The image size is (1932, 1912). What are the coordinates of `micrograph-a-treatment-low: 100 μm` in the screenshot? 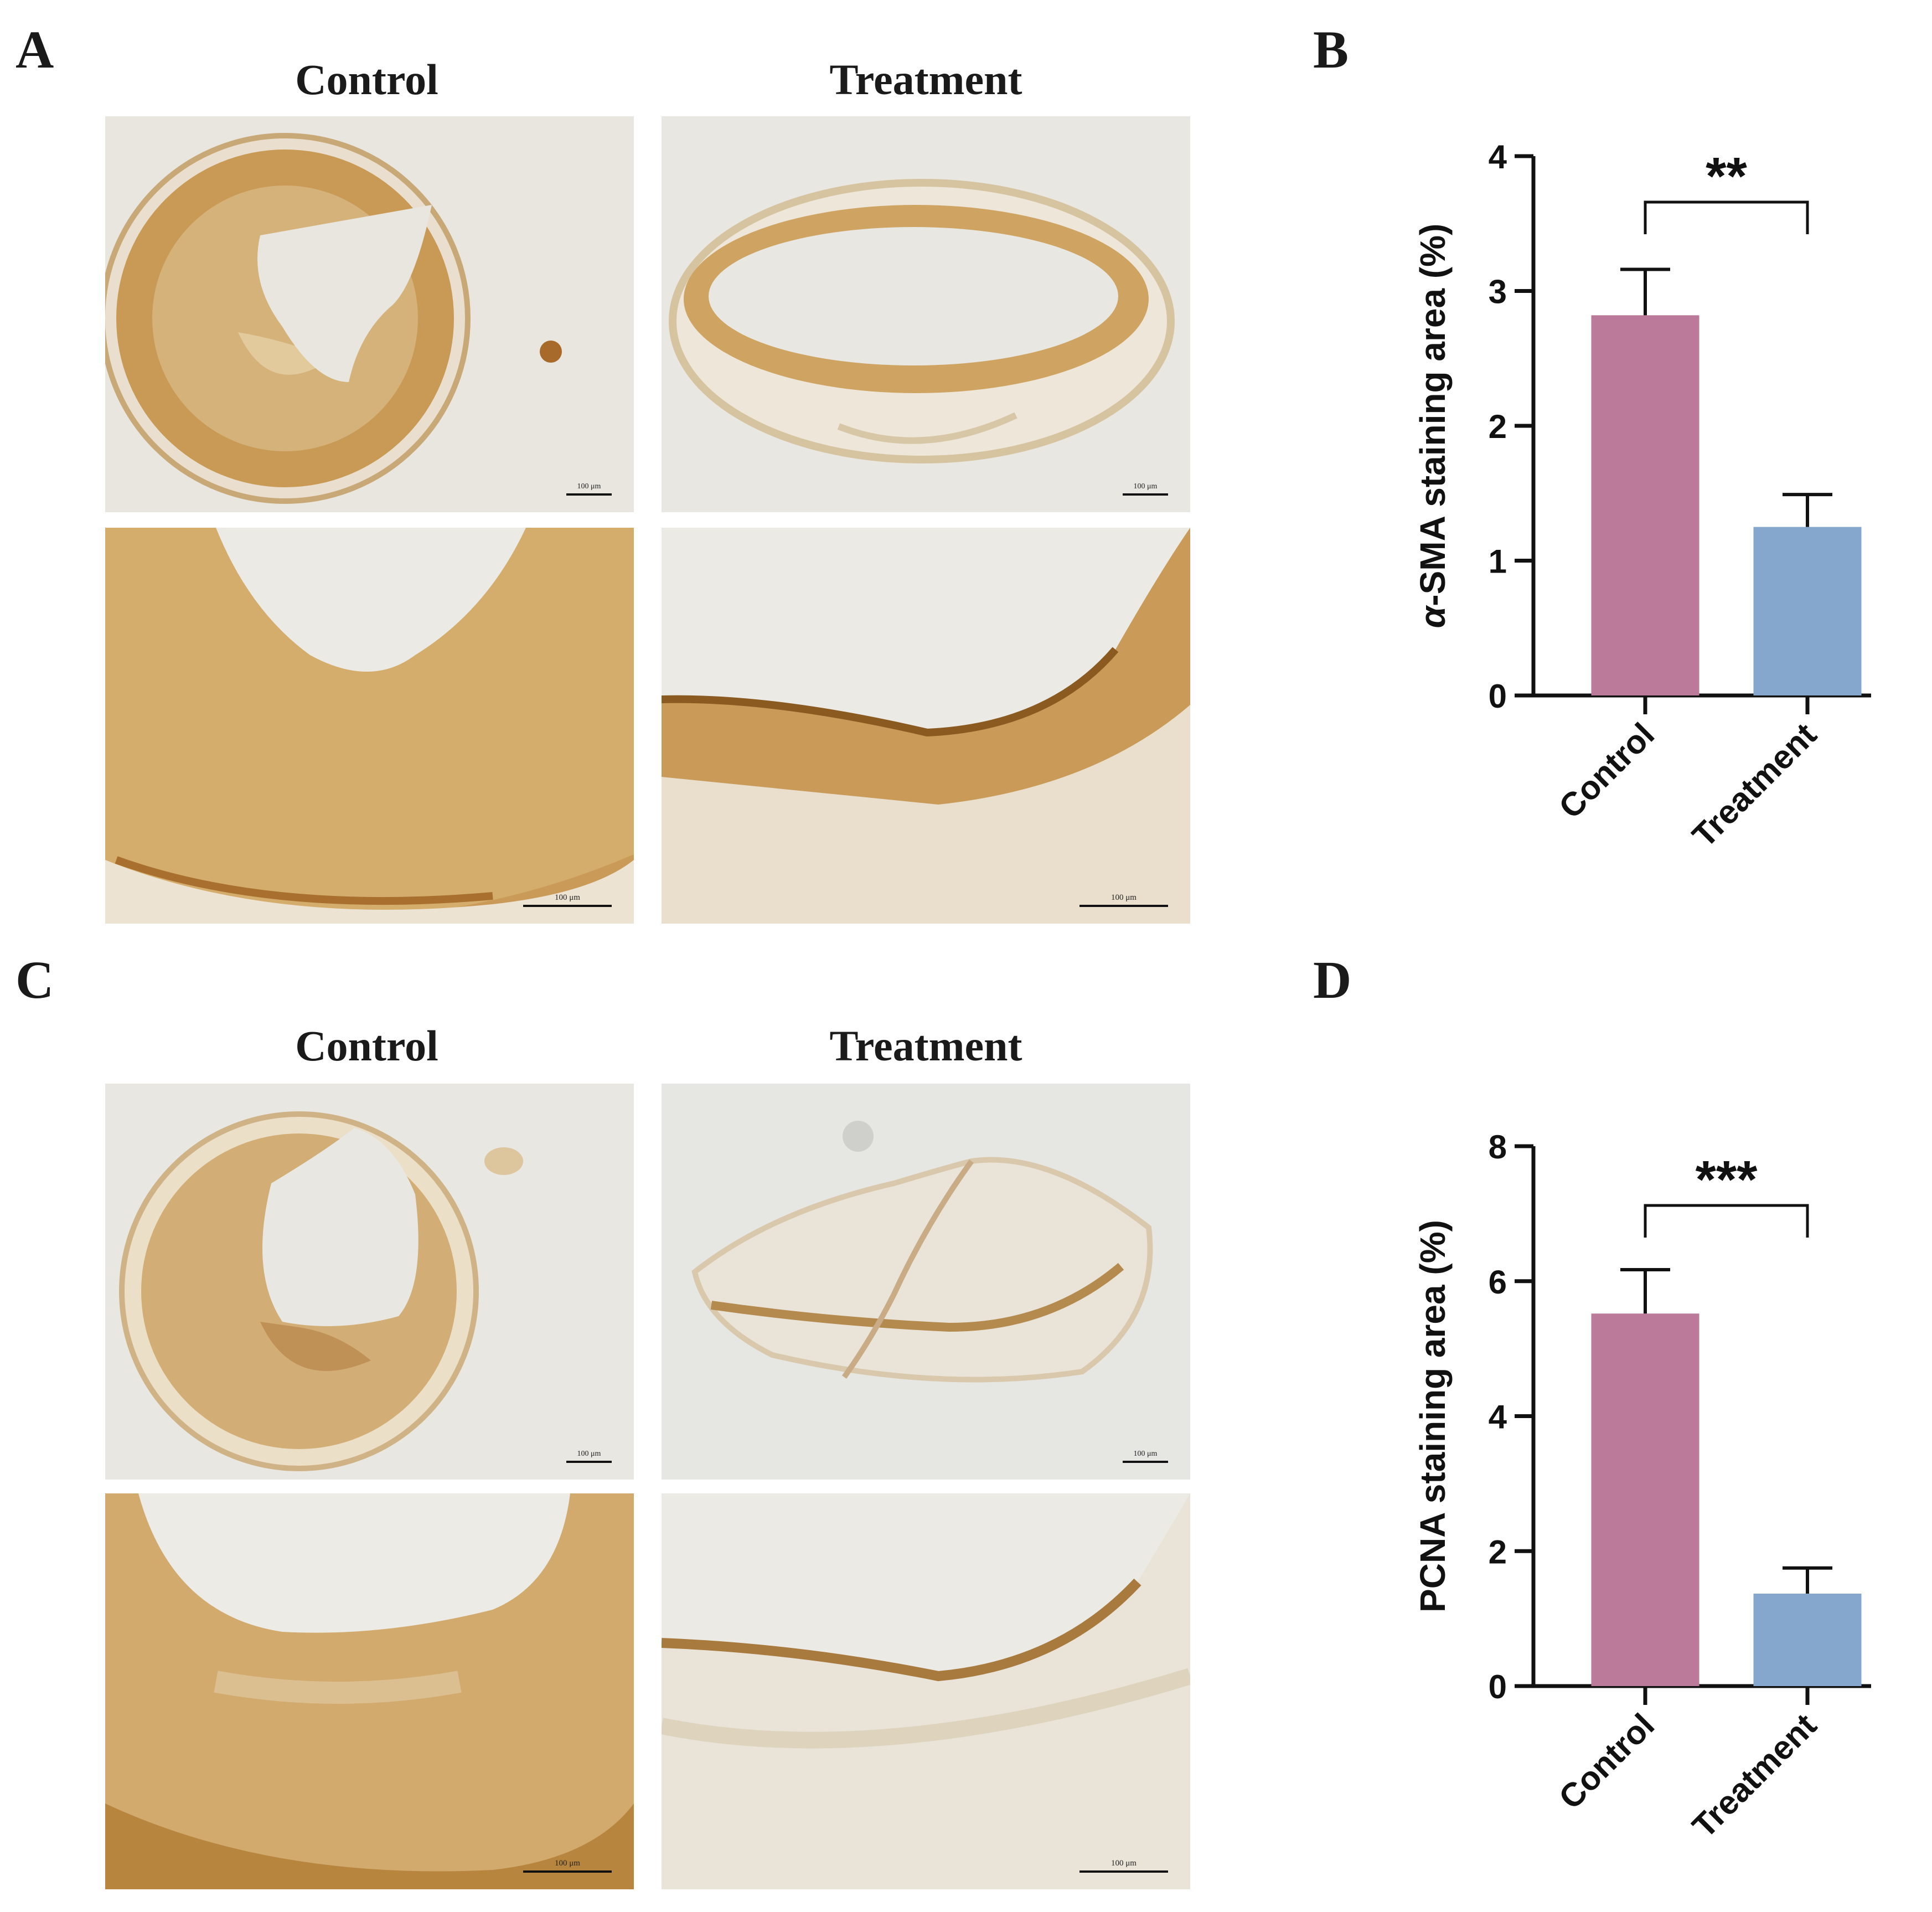 It's located at (926, 314).